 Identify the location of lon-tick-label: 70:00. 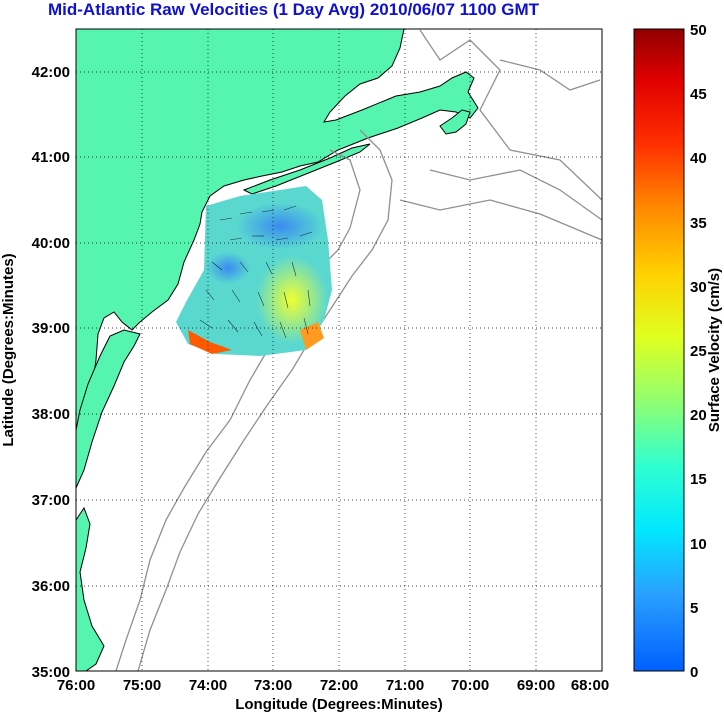
(470, 685).